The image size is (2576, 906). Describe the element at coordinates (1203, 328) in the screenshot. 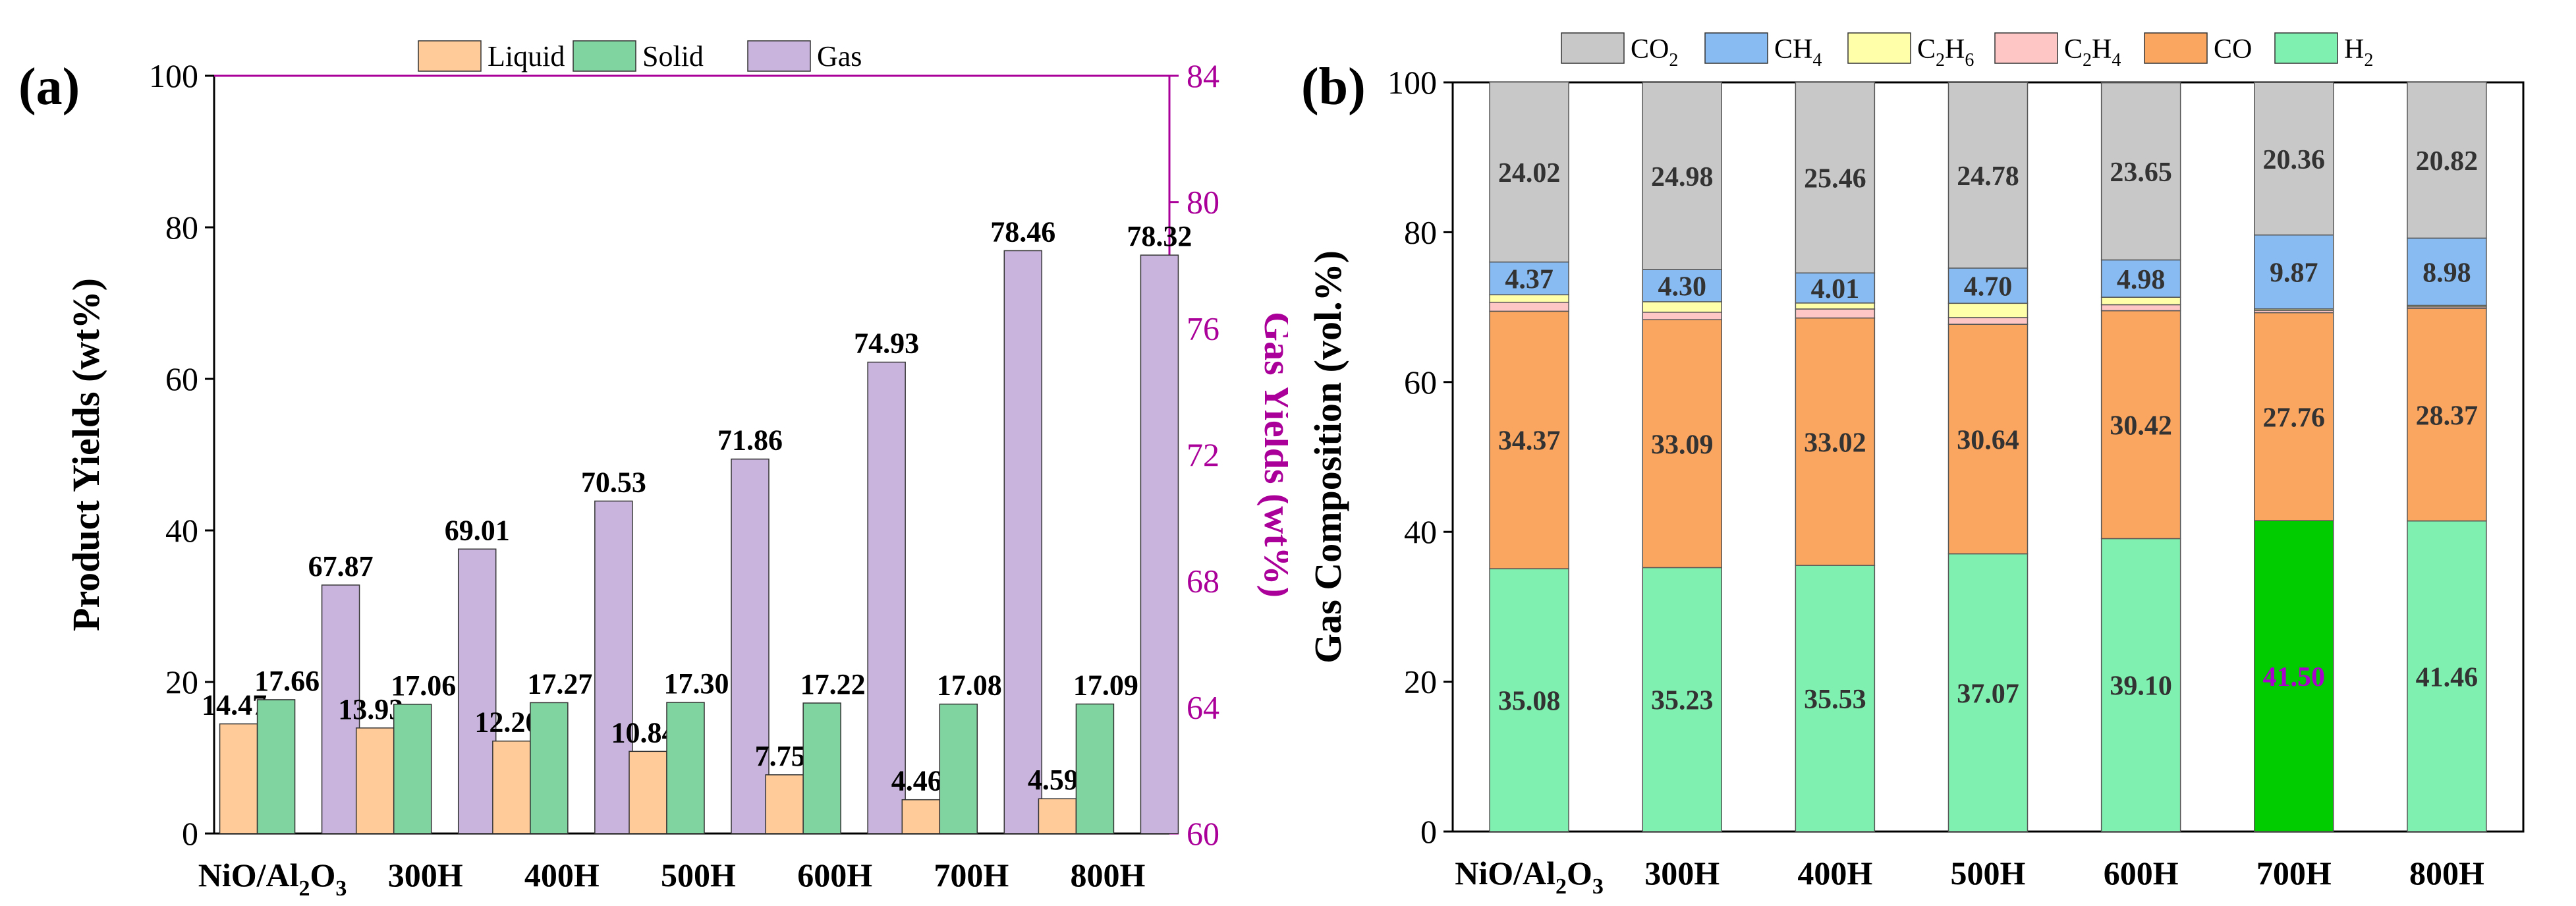

I see `y2-tick-label: 76` at that location.